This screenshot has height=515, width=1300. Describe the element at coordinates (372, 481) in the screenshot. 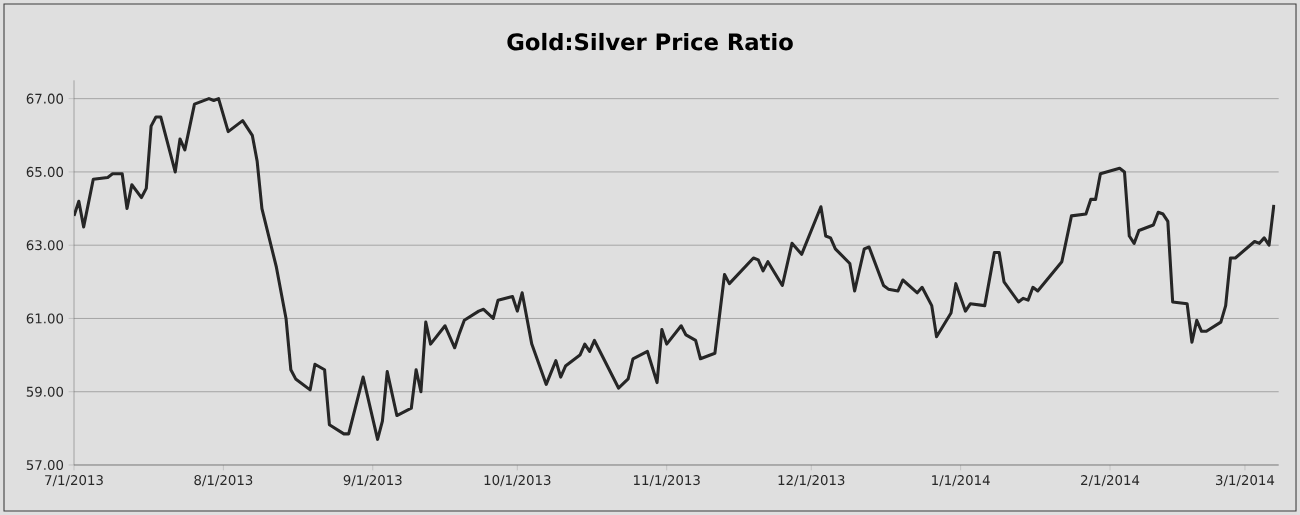

I see `x-tick-label: 9/1/2013` at that location.